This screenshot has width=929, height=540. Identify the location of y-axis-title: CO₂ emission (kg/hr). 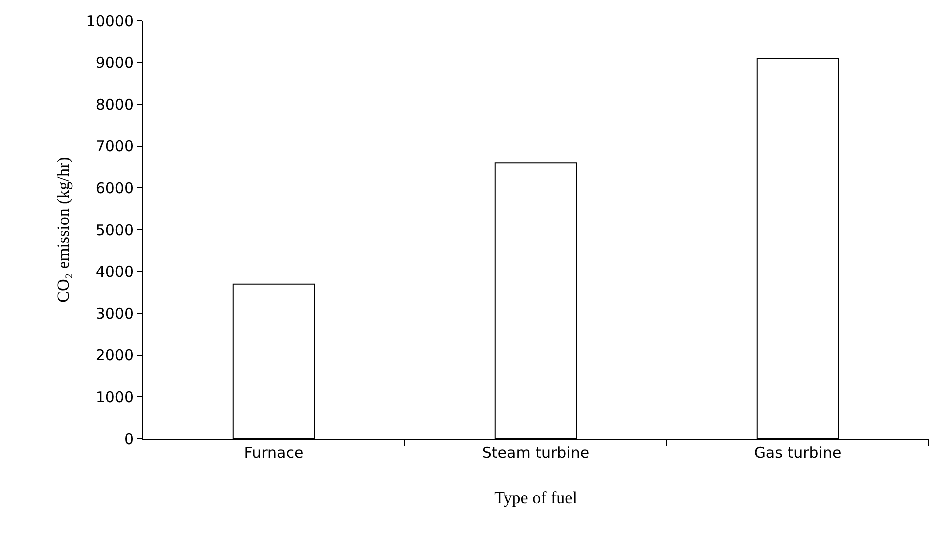
(63, 230).